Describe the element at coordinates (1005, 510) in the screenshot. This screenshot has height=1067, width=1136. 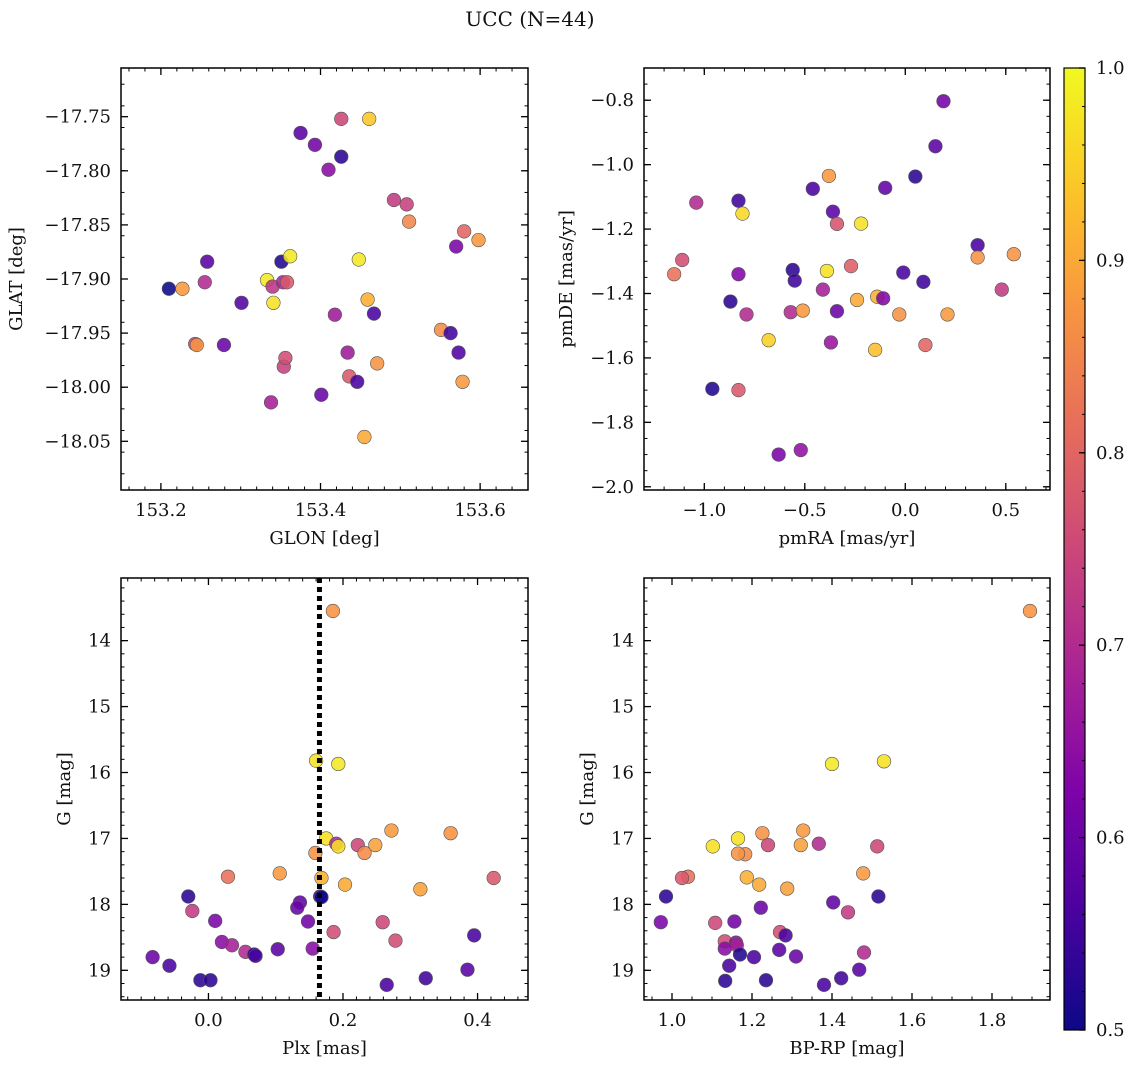
I see `x-tick-label: 0.5` at that location.